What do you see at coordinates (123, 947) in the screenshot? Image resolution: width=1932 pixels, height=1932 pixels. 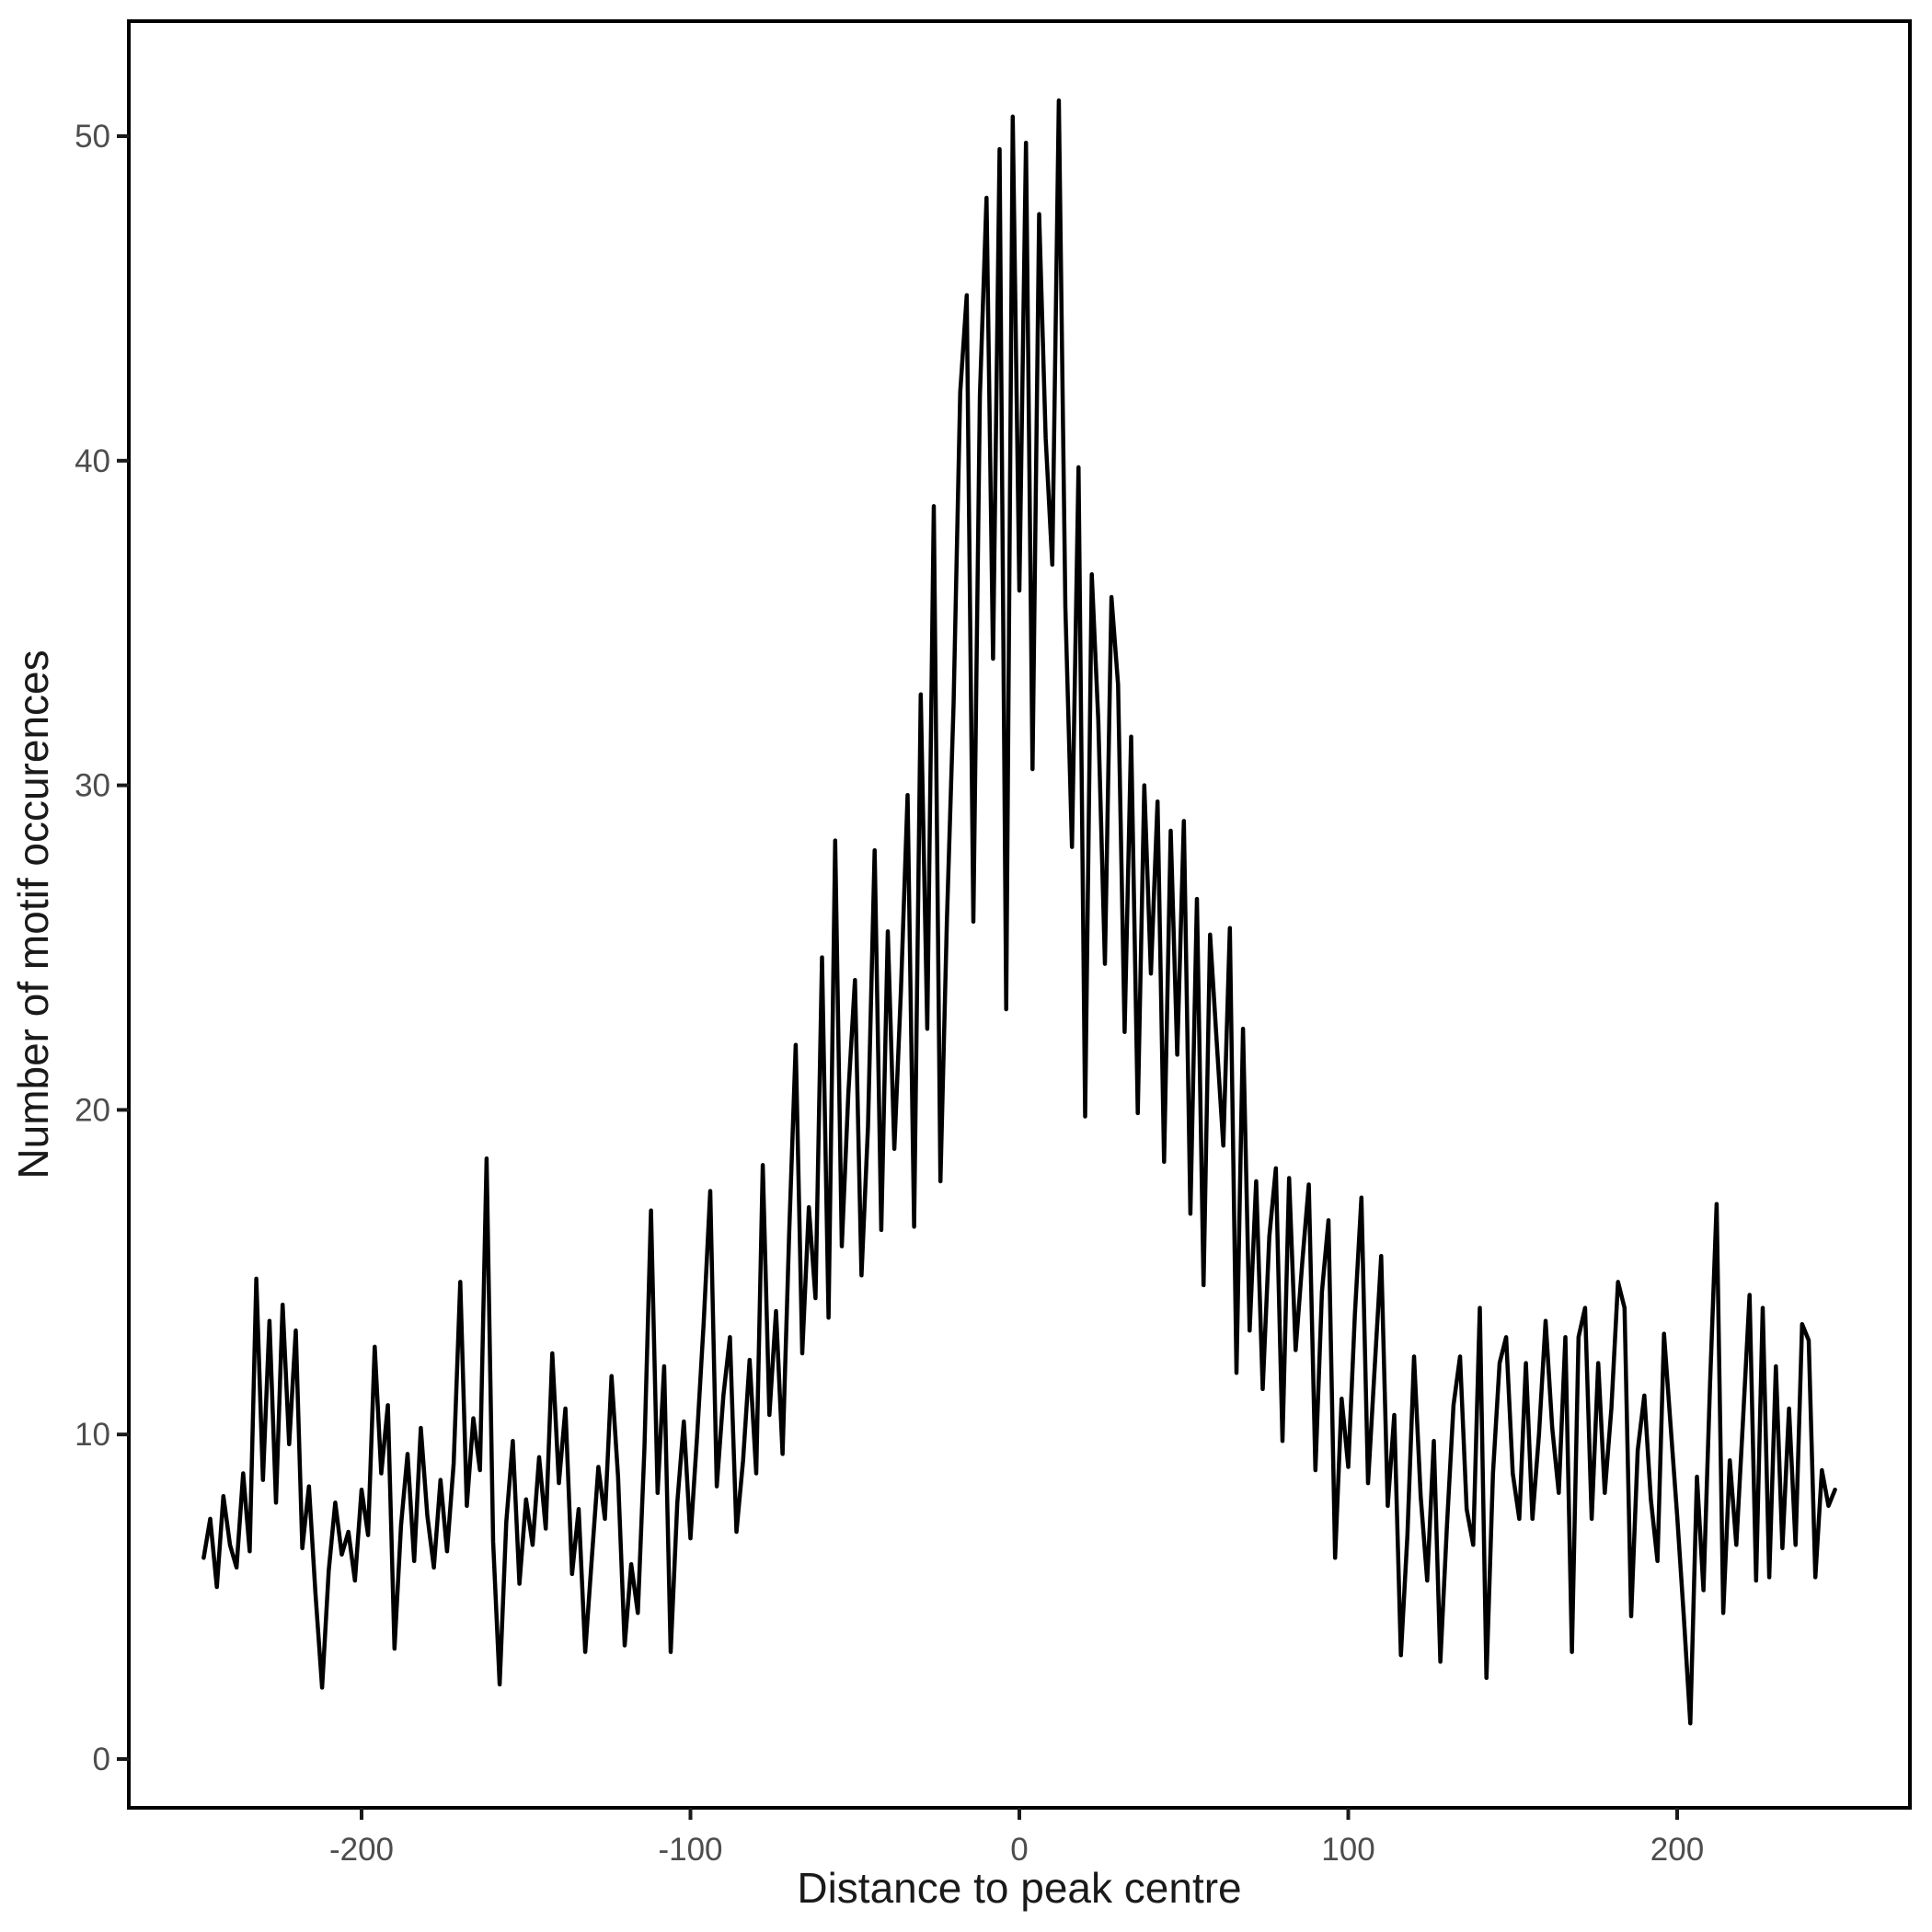 I see `y-axis-ticks` at bounding box center [123, 947].